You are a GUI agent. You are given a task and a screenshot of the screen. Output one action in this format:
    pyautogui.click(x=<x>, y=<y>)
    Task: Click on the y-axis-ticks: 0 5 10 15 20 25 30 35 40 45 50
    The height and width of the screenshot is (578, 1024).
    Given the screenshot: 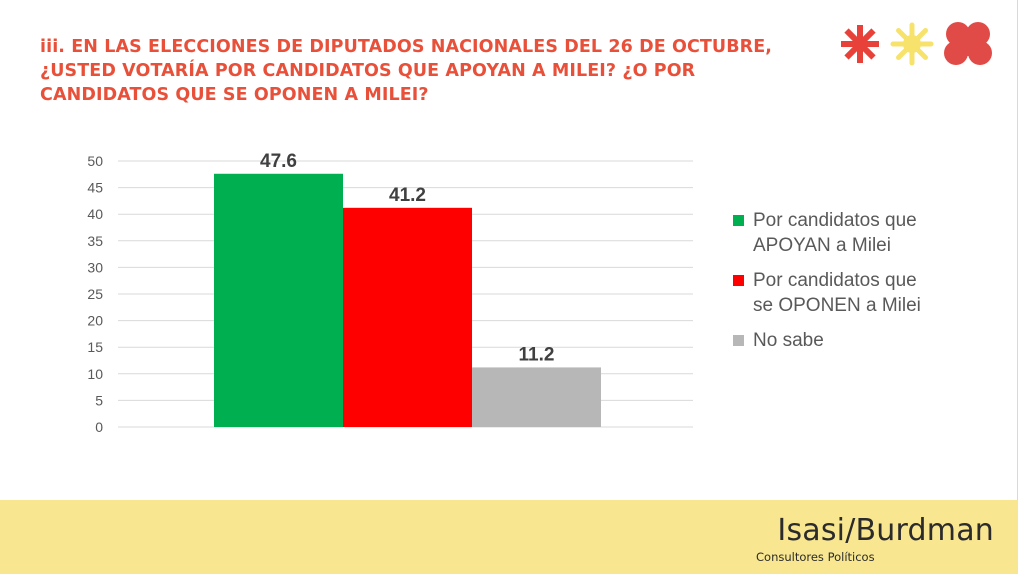 What is the action you would take?
    pyautogui.click(x=95, y=294)
    